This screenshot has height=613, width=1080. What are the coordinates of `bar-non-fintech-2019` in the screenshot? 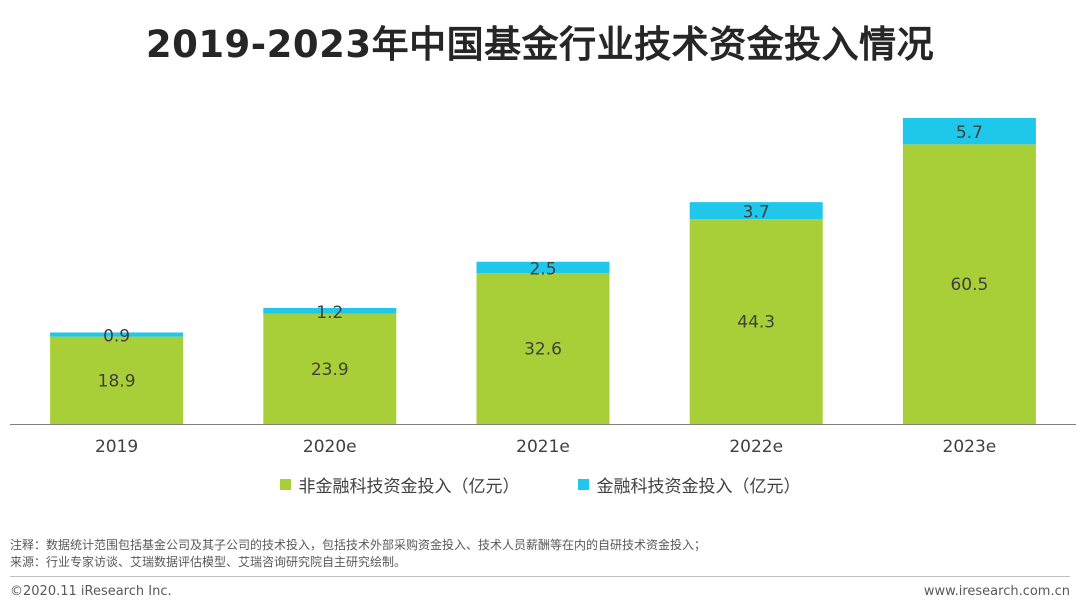 It's located at (117, 380).